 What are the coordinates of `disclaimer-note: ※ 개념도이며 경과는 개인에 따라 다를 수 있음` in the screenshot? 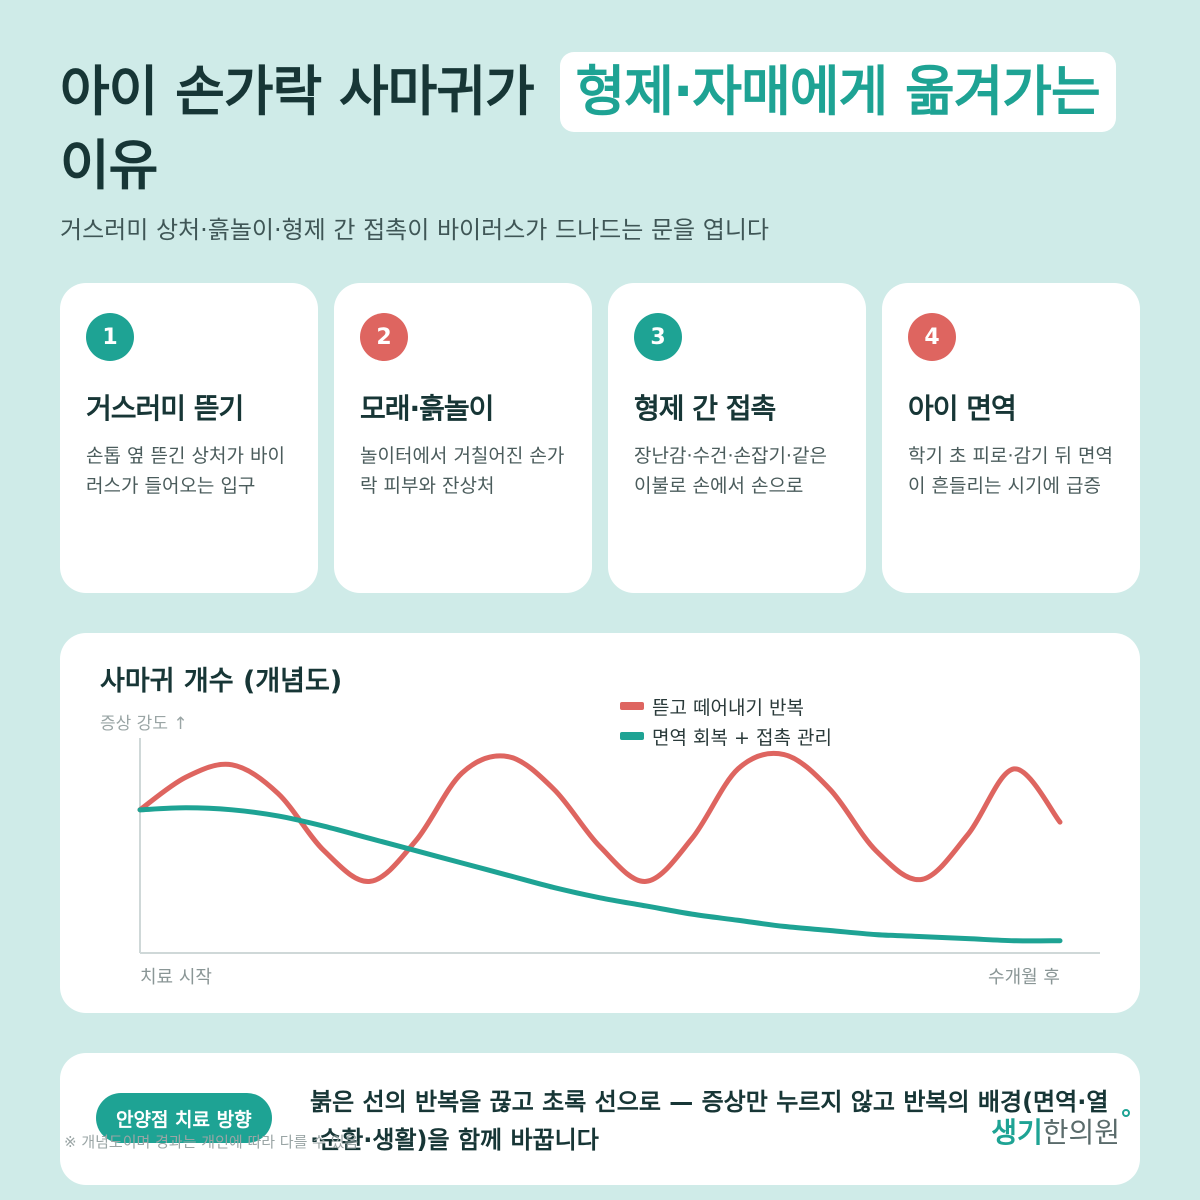 It's located at (211, 1142).